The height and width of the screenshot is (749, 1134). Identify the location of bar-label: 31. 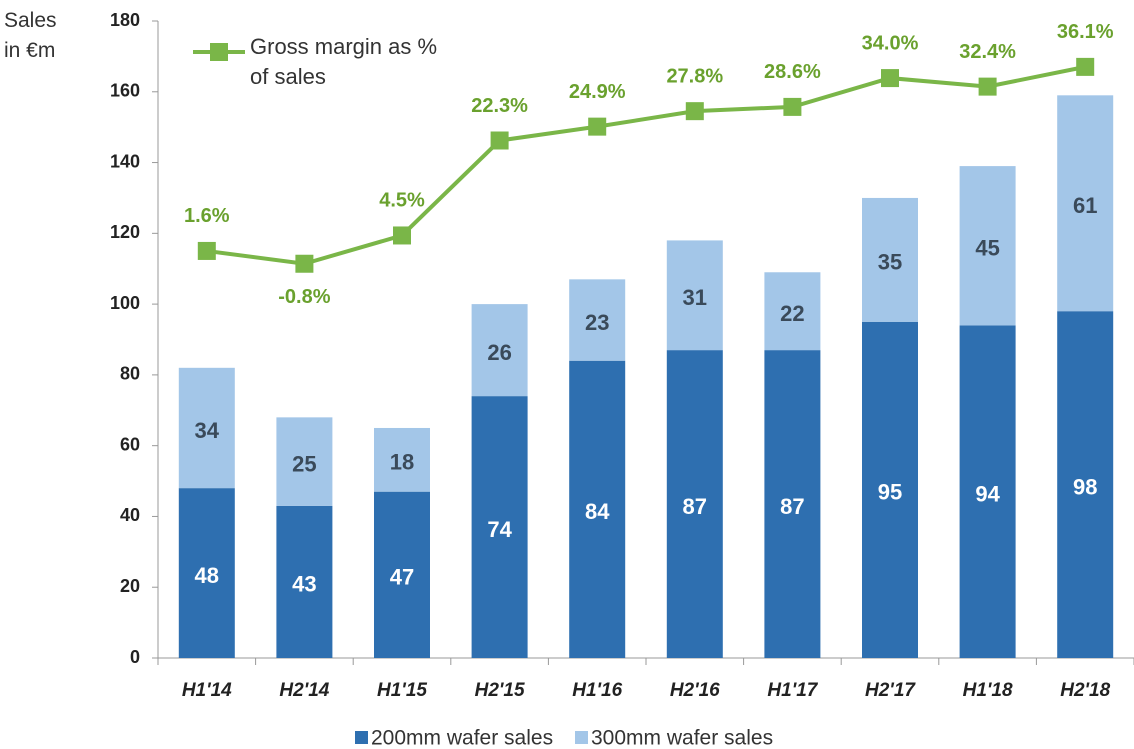
(695, 297).